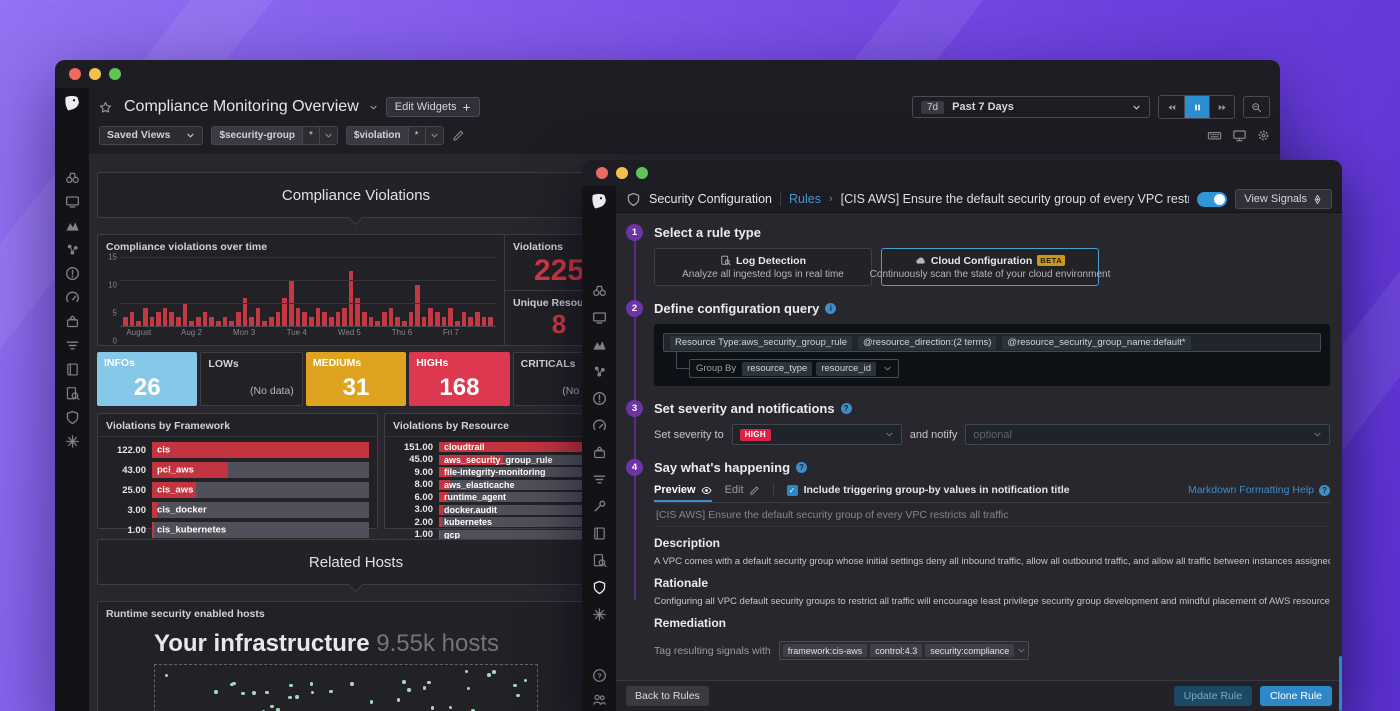 This screenshot has height=711, width=1400. What do you see at coordinates (373, 107) in the screenshot?
I see `chevron-down-icon` at bounding box center [373, 107].